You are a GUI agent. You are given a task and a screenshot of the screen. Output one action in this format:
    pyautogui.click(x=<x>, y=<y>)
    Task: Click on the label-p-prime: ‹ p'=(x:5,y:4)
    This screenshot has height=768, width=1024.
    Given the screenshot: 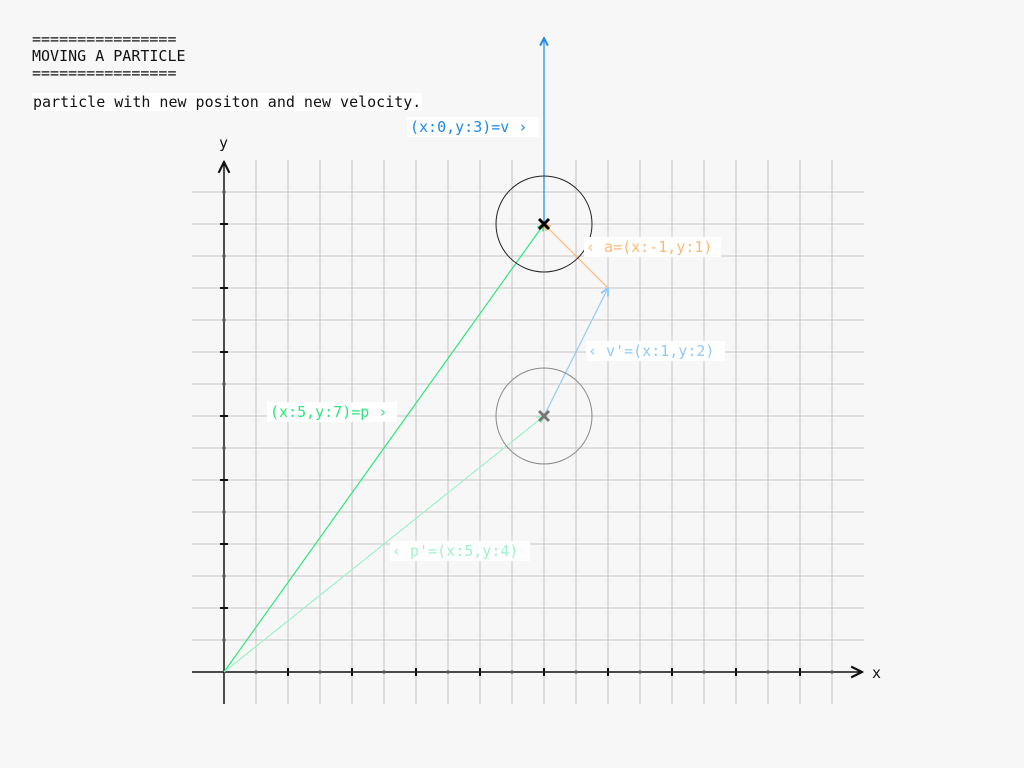 What is the action you would take?
    pyautogui.click(x=455, y=551)
    